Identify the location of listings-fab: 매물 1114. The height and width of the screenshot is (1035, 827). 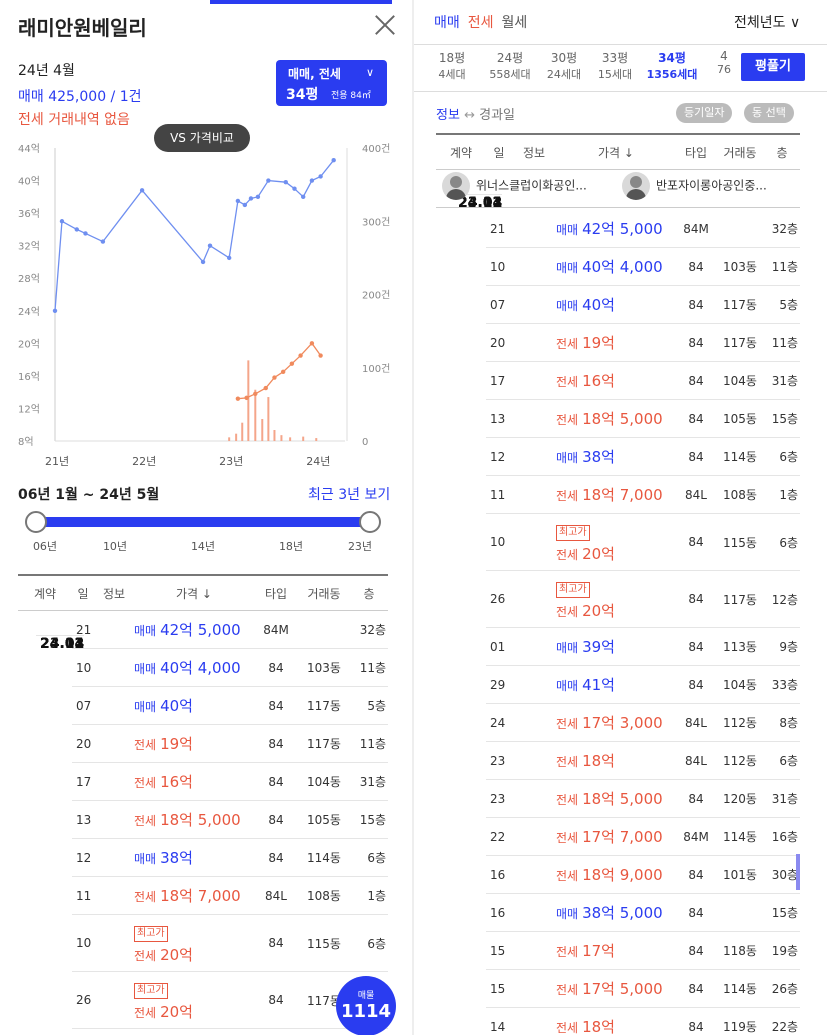
(366, 1005).